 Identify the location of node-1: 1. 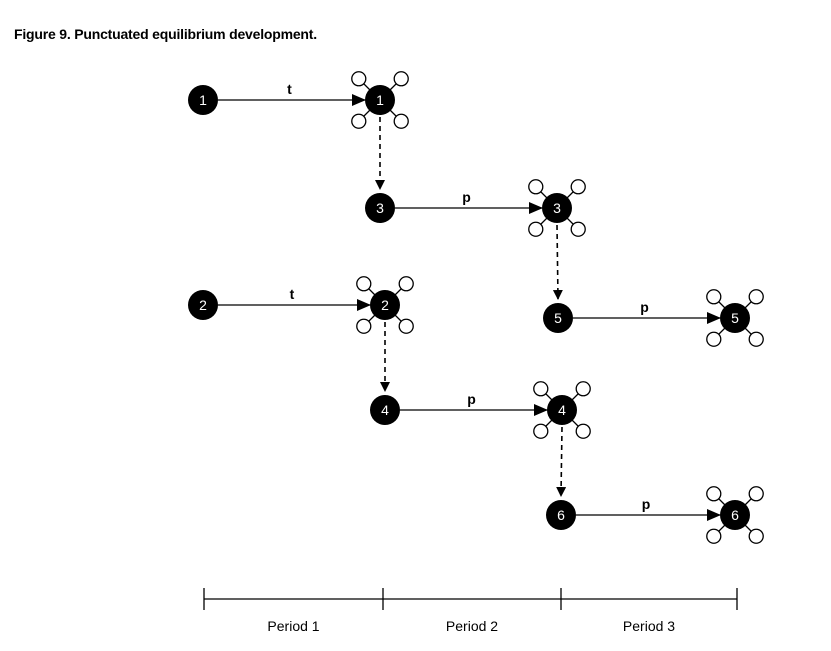
(203, 100).